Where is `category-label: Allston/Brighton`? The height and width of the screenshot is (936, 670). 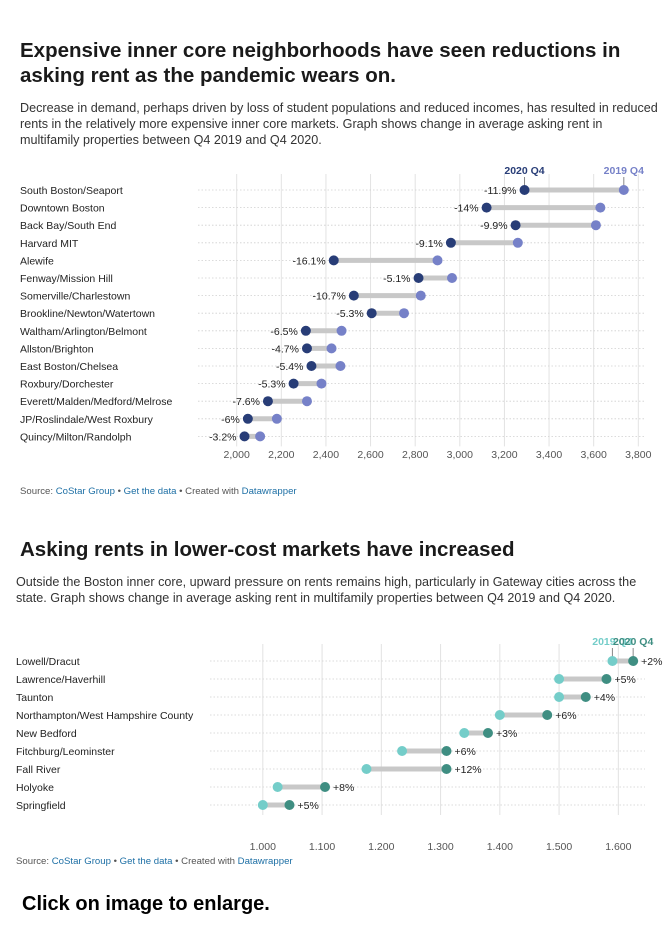 category-label: Allston/Brighton is located at coordinates (57, 349).